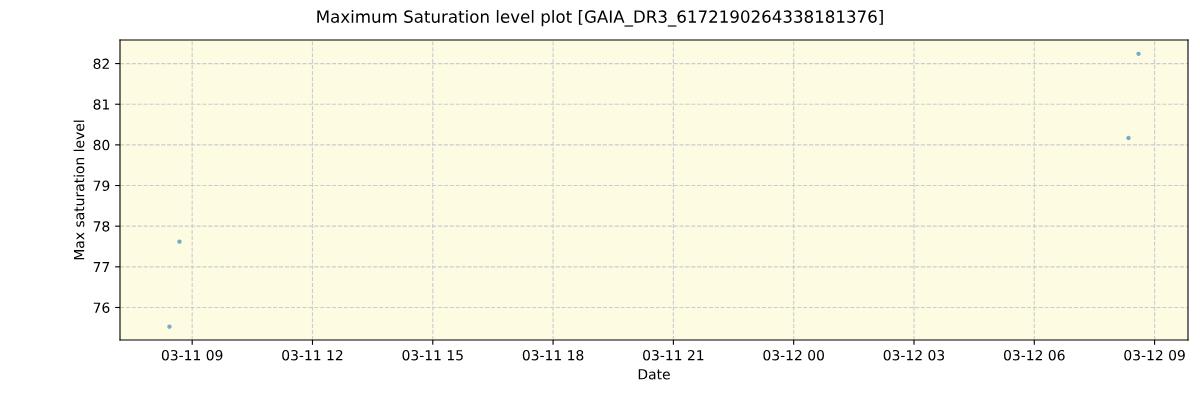 The height and width of the screenshot is (400, 1200). I want to click on y-axis-title: Max saturation level, so click(79, 190).